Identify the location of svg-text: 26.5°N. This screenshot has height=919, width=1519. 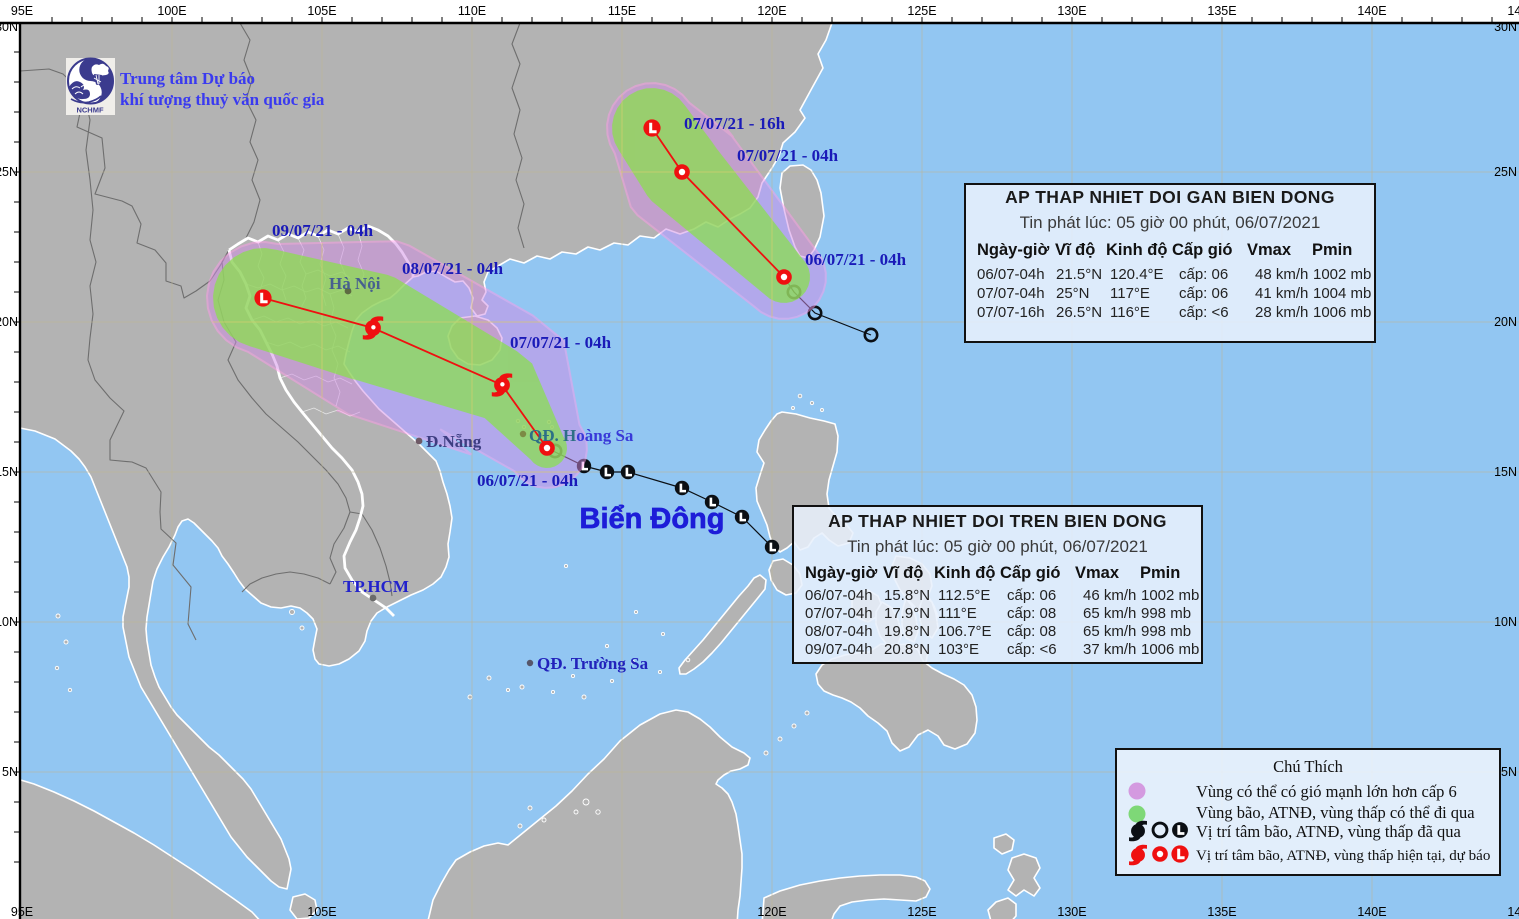
(1079, 312).